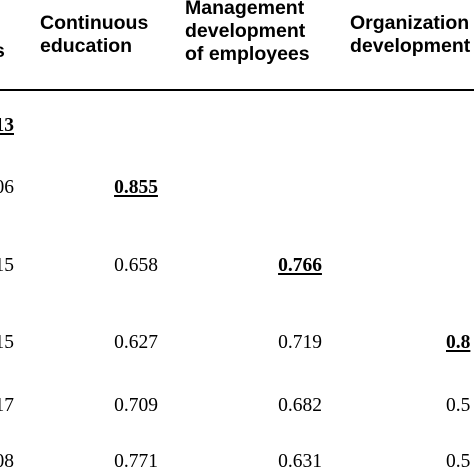  I want to click on table-cell: 0.8, so click(460, 343).